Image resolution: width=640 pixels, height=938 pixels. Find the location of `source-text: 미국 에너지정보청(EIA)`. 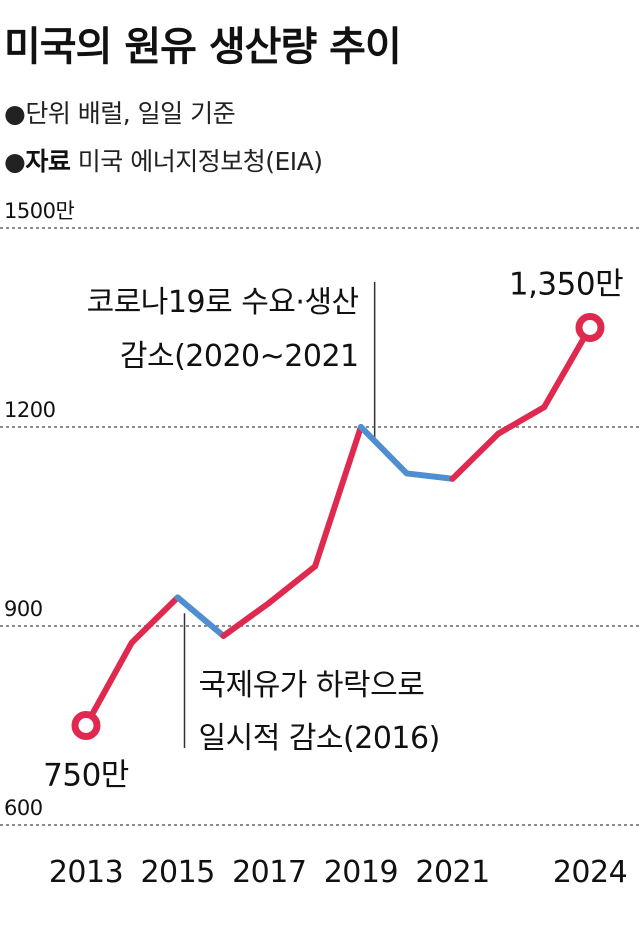

source-text: 미국 에너지정보청(EIA) is located at coordinates (200, 161).